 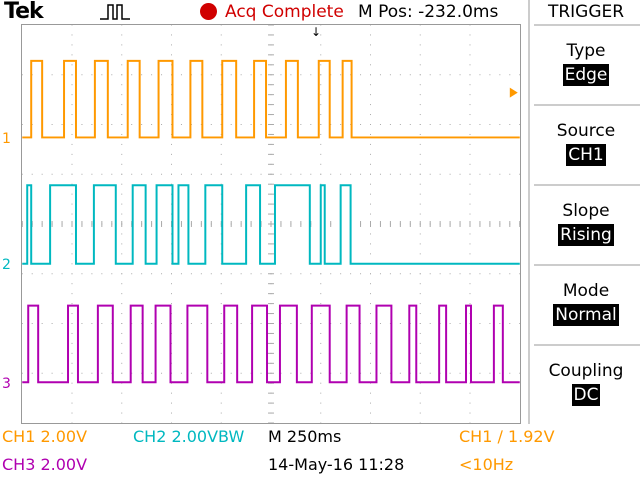 I want to click on trigger-slope-button: Slope Rising, so click(x=585, y=224).